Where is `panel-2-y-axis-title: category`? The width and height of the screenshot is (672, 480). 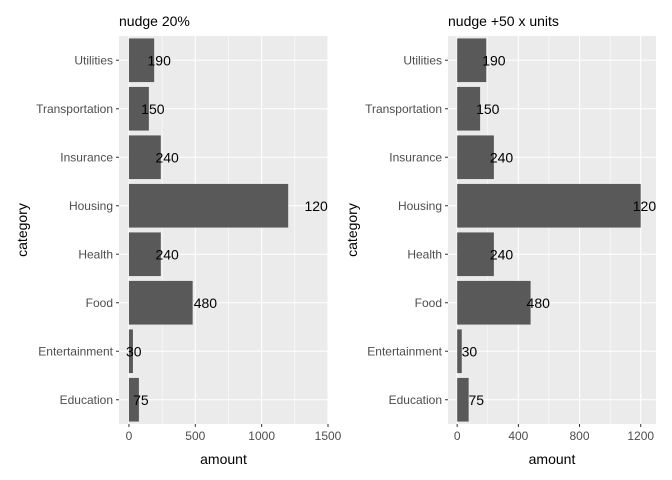 panel-2-y-axis-title: category is located at coordinates (352, 230).